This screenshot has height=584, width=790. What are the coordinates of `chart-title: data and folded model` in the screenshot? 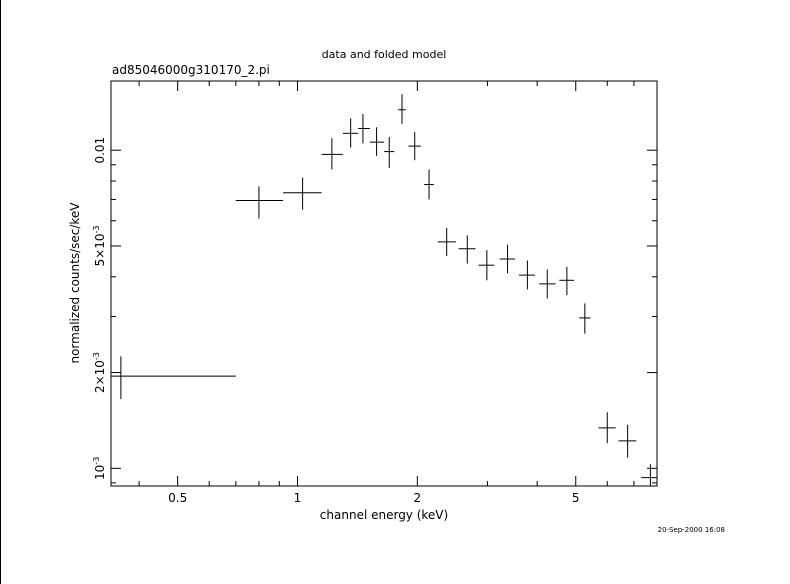 It's located at (384, 54).